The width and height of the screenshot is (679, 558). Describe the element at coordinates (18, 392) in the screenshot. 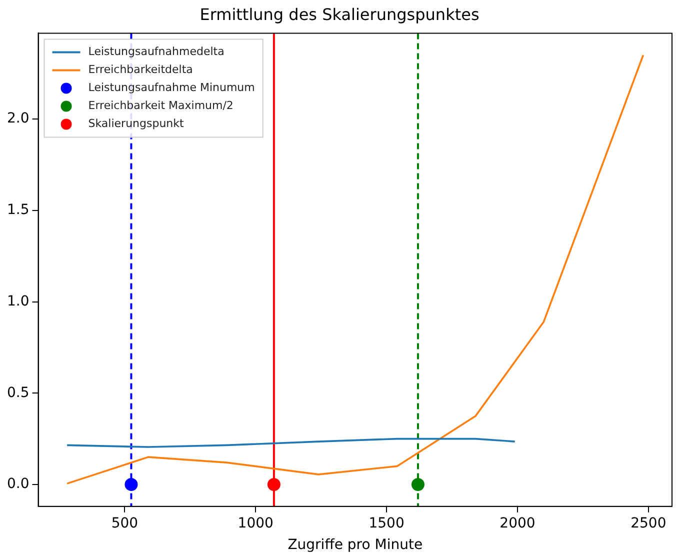

I see `y-tick-label: 0.5` at that location.